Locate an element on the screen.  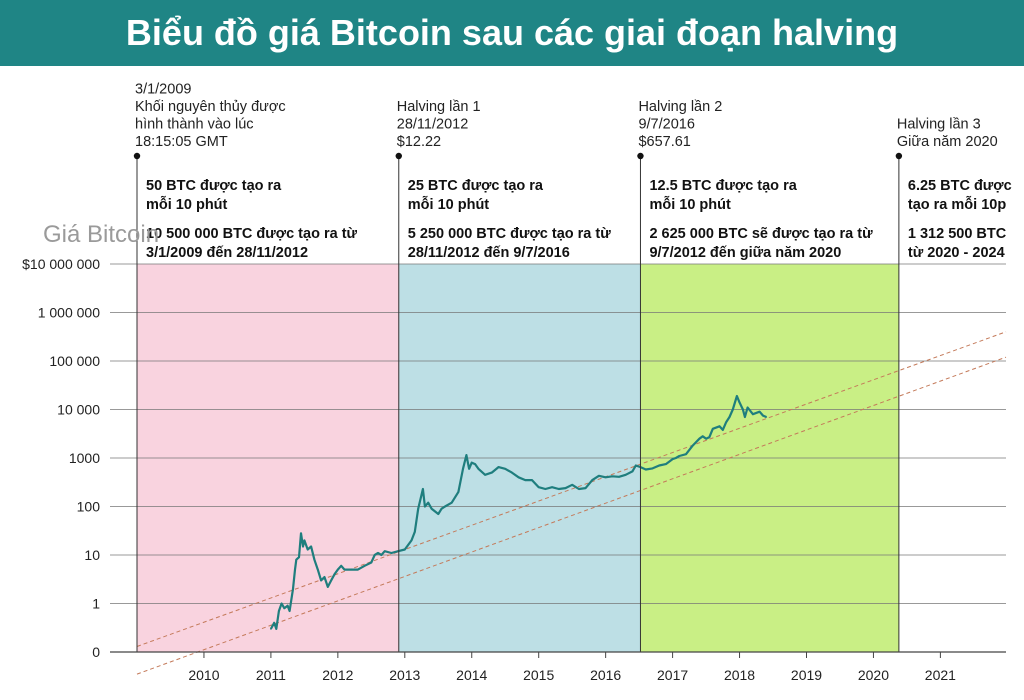
period-supply-text: 28/11/2012 đến 9/7/2016 is located at coordinates (489, 253).